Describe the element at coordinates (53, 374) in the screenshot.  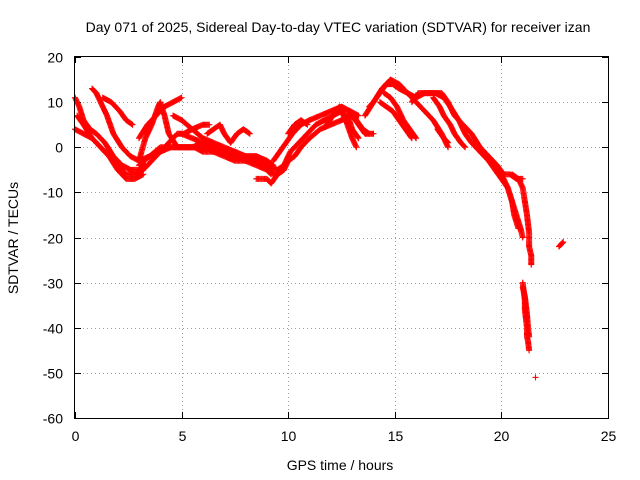
I see `y-tick-label: -50` at that location.